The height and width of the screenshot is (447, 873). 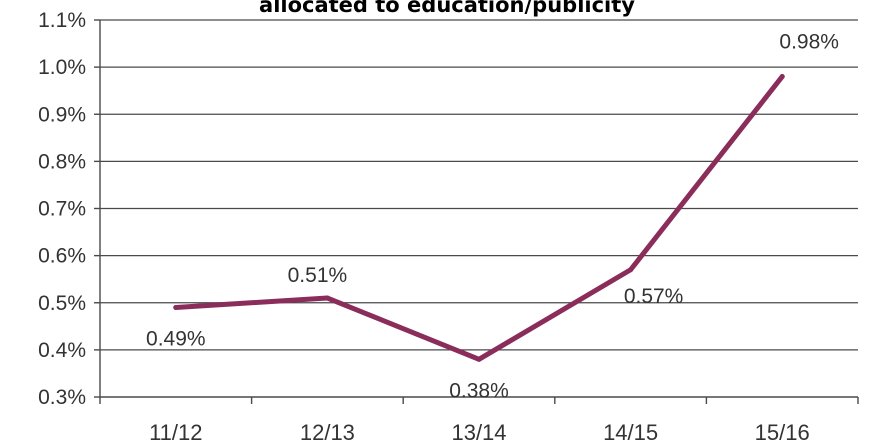 What do you see at coordinates (175, 432) in the screenshot?
I see `x-tick-label: 11/12` at bounding box center [175, 432].